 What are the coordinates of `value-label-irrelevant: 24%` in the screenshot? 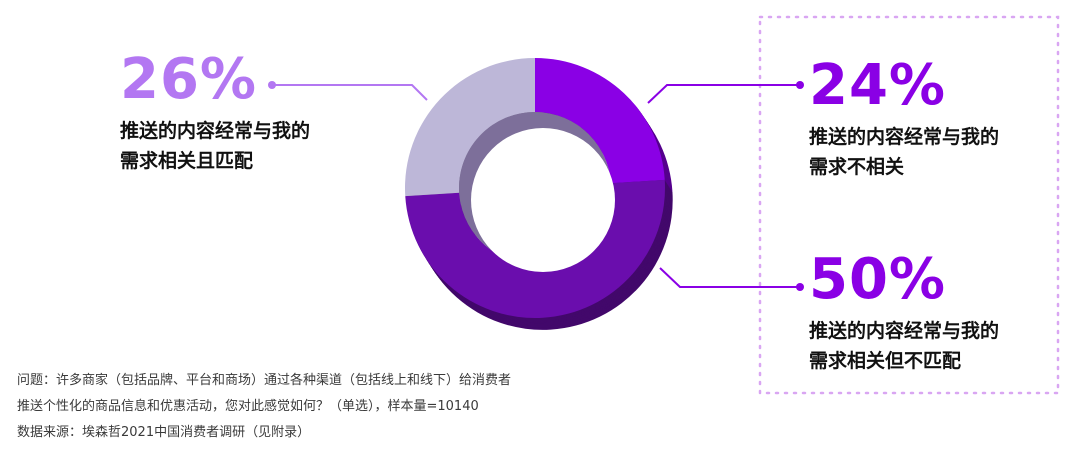 It's located at (878, 85).